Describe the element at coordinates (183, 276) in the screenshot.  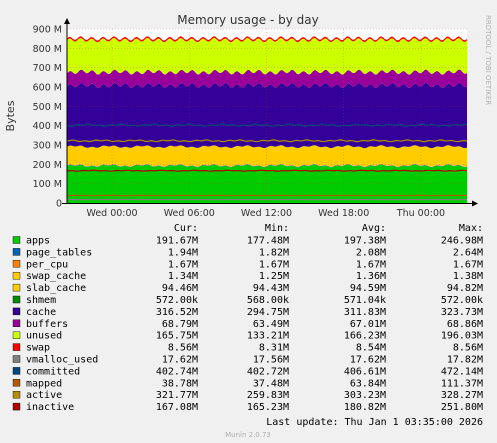
I see `legend-value-cur: 1.34M` at that location.